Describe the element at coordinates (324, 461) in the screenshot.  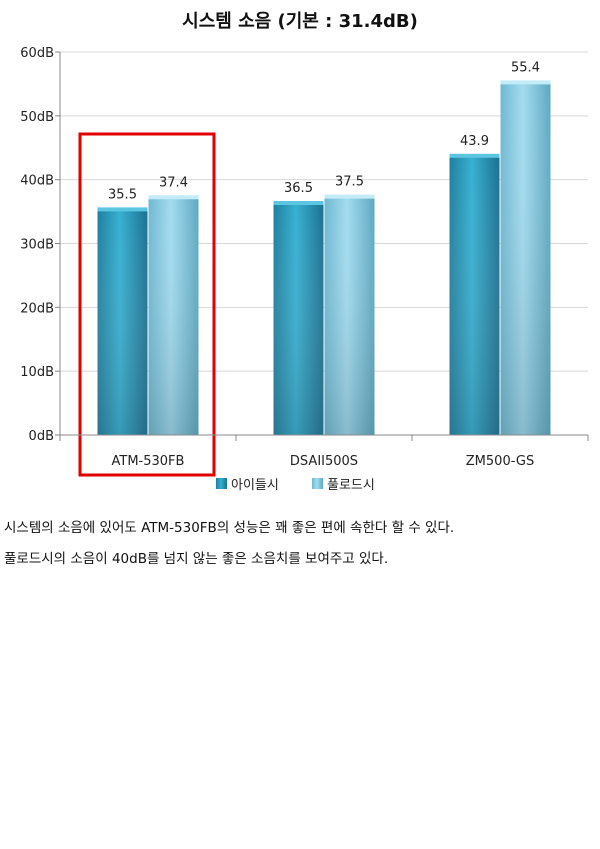
I see `x-category-label: DSAII500S` at that location.